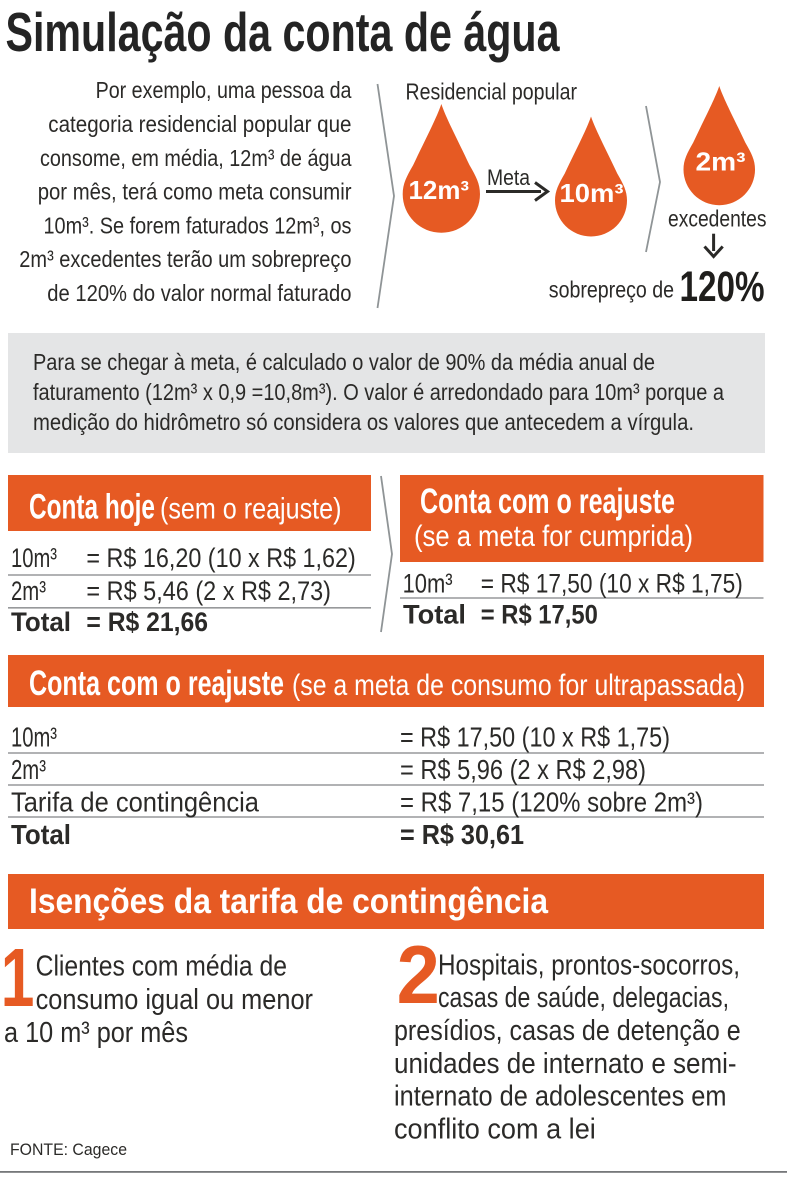 The height and width of the screenshot is (1181, 787). Describe the element at coordinates (560, 1097) in the screenshot. I see `svg-text: internato de adolescentes em` at that location.